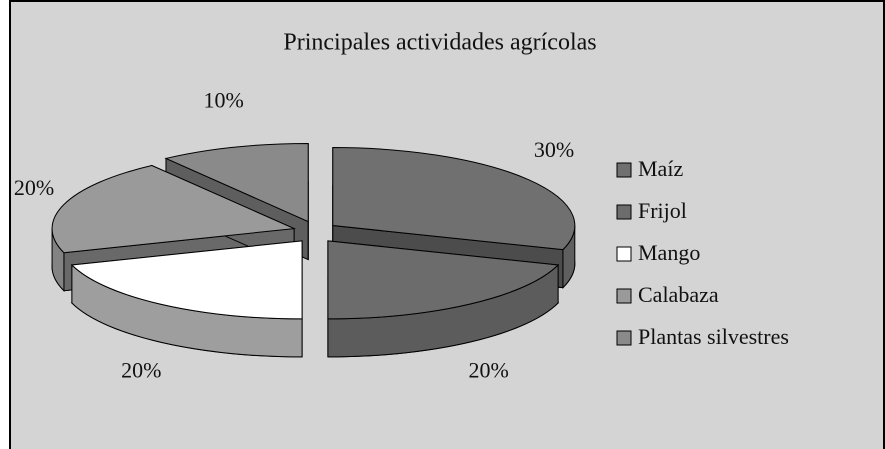 This screenshot has width=885, height=449. I want to click on legend-label: Frijol, so click(662, 210).